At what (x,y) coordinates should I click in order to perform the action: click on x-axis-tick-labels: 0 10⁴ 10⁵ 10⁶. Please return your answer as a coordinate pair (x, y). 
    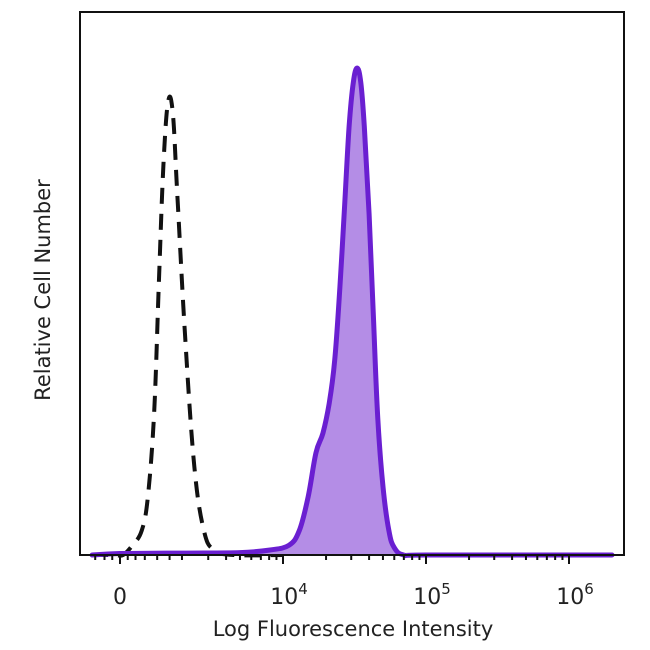
    Looking at the image, I should click on (353, 595).